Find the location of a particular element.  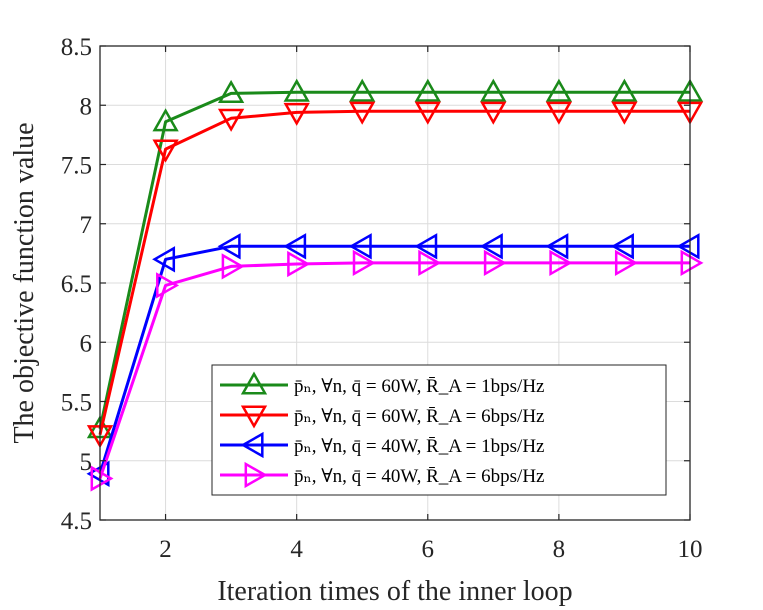

y-tick-label: 8 is located at coordinates (86, 106).